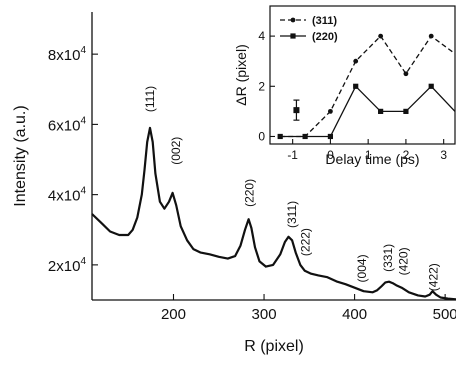 The height and width of the screenshot is (365, 456). I want to click on peak-label: (220), so click(250, 193).